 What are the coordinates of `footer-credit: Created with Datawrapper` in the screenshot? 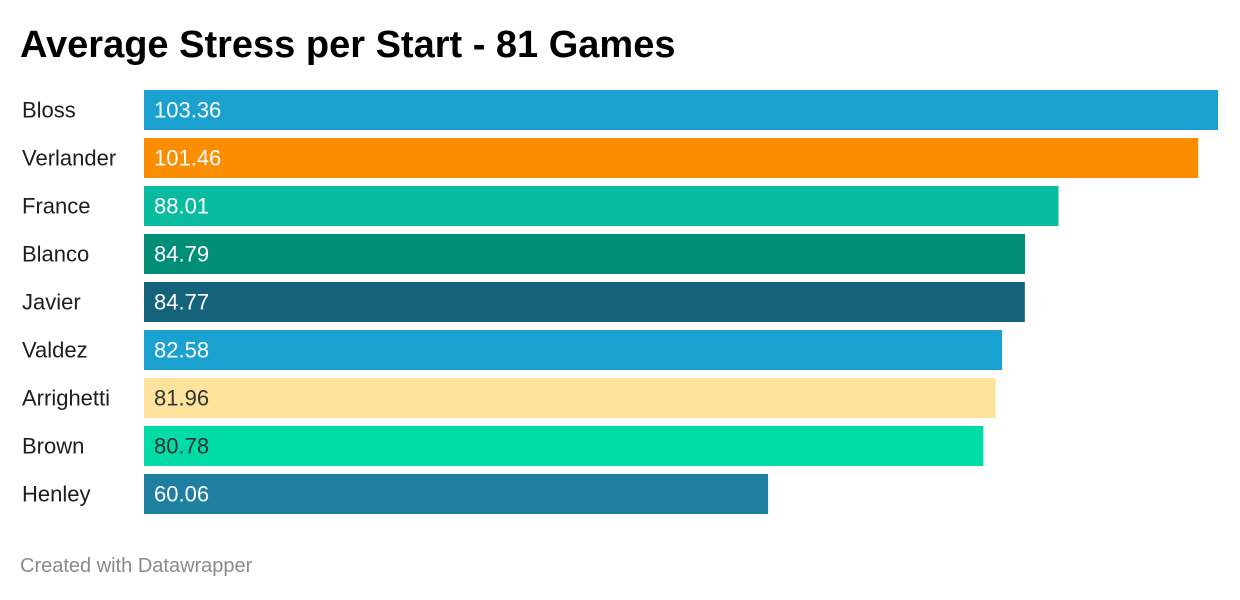 It's located at (136, 566).